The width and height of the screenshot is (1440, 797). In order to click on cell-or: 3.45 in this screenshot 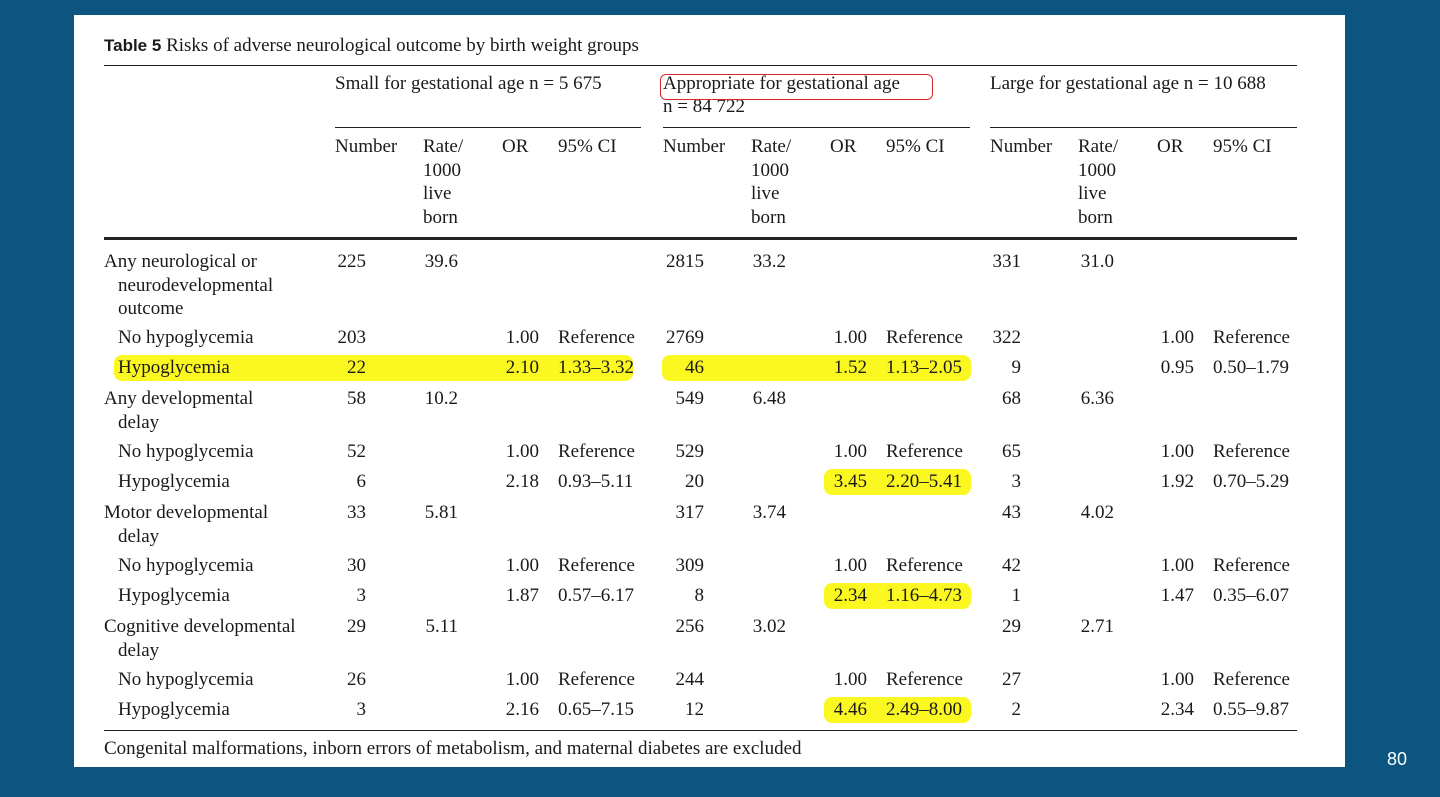, I will do `click(850, 481)`.